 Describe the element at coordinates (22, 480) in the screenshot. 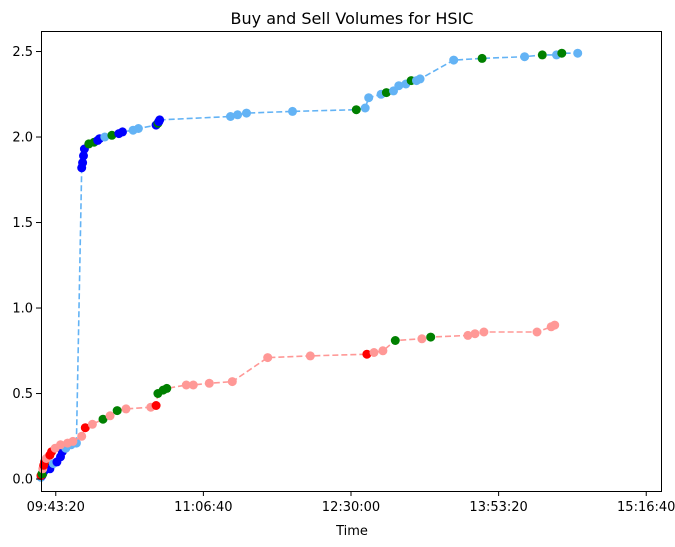

I see `y-tick-label: 0.0` at that location.